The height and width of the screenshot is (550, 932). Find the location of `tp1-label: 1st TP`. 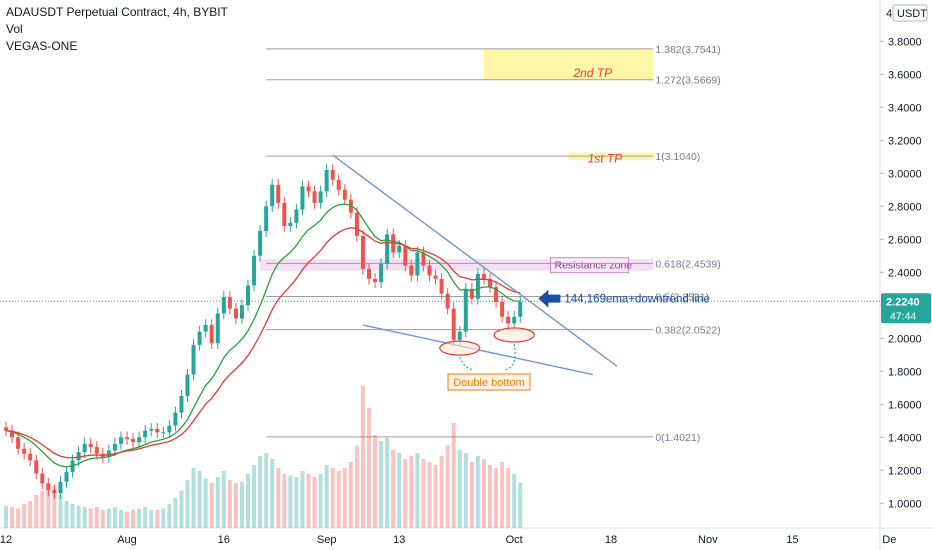

tp1-label: 1st TP is located at coordinates (605, 158).